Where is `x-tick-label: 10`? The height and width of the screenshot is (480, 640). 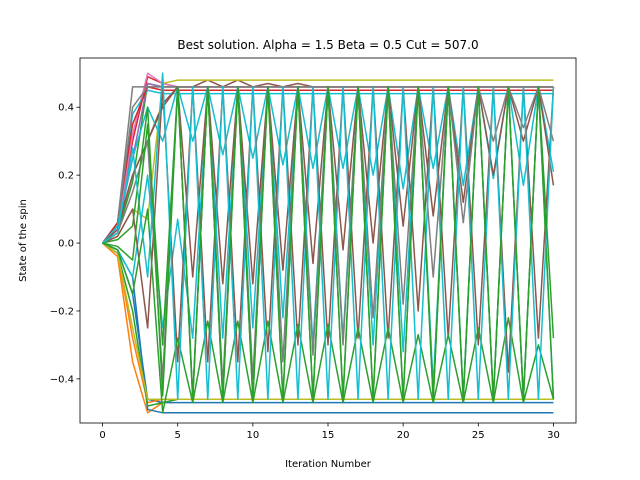
x-tick-label: 10 is located at coordinates (252, 435).